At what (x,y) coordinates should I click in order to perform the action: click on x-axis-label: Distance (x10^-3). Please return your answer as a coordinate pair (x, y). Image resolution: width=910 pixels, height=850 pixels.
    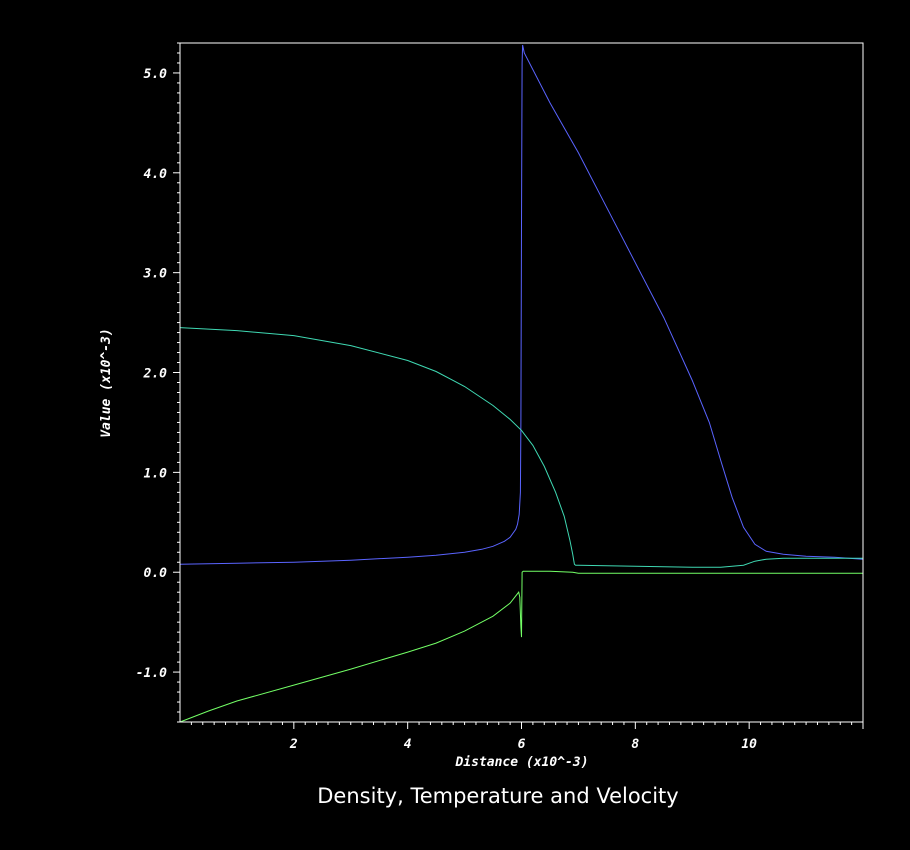
    Looking at the image, I should click on (521, 762).